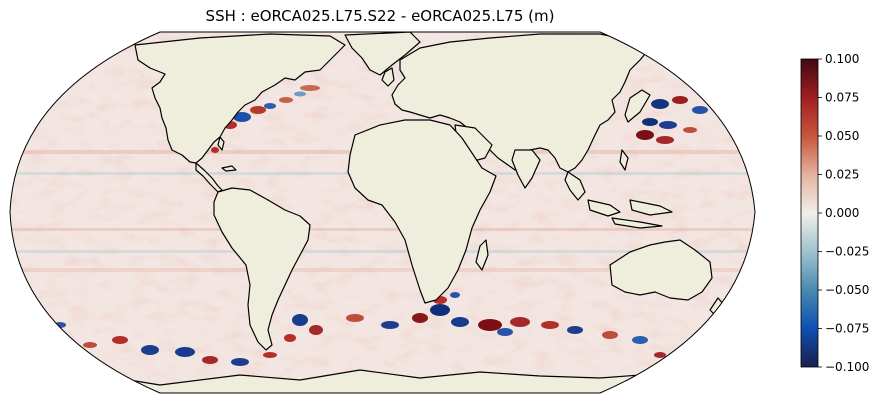 Image resolution: width=886 pixels, height=404 pixels. I want to click on africa, so click(422, 211).